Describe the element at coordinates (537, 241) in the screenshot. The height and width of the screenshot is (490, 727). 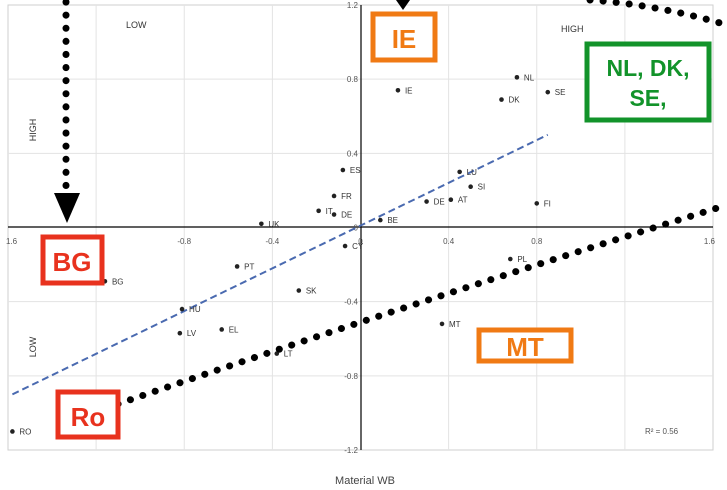
I see `x-tick-label: 0.8` at that location.